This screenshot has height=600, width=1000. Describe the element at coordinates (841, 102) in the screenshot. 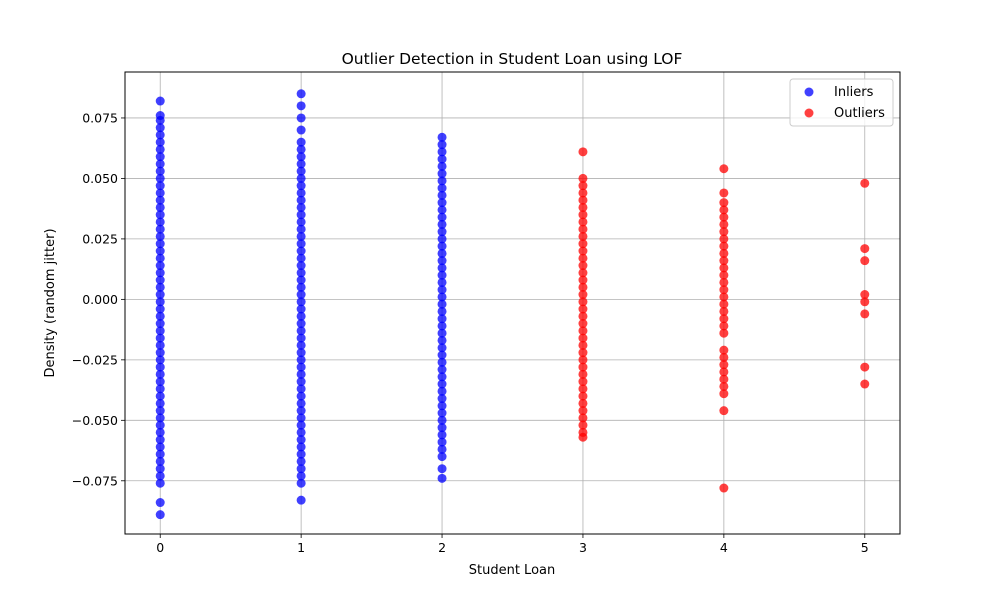

I see `legend-box` at that location.